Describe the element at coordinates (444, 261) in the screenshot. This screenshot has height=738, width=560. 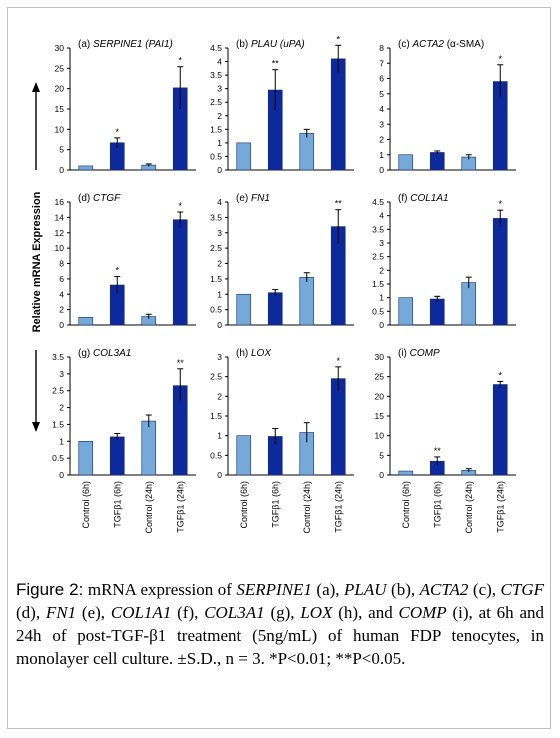
I see `chart-panel: 0 0.5 1 1.5 2 2.5 3 3.5 4 4.5 (f) COL1A1 *` at that location.